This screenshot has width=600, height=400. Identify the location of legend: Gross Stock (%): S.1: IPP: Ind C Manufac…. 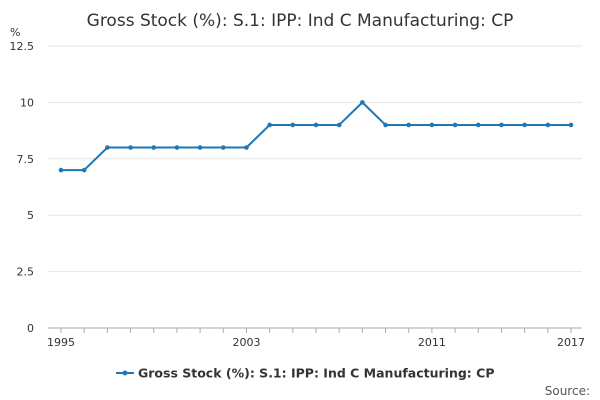
(305, 373).